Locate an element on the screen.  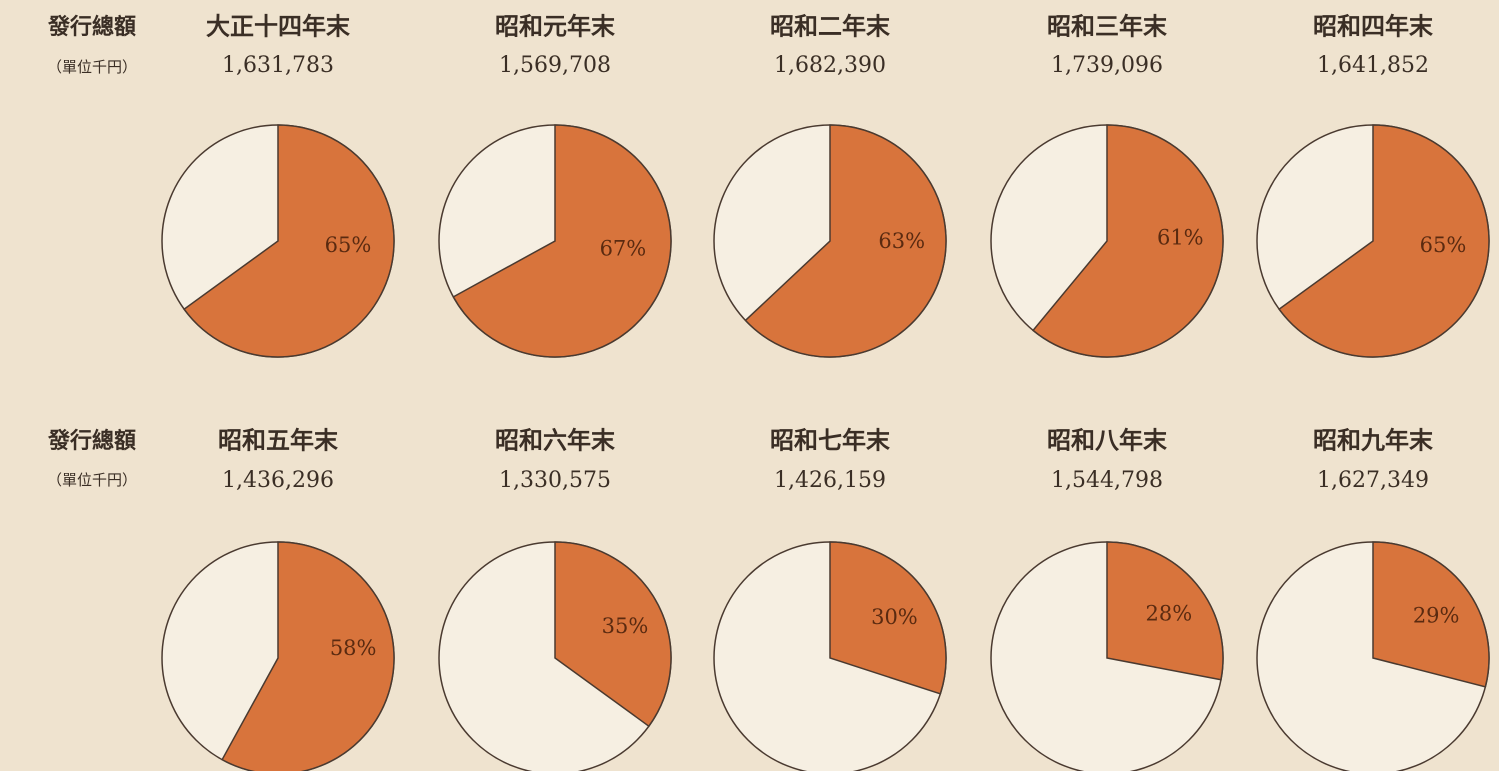
pie-total: 1,436,296 is located at coordinates (278, 480).